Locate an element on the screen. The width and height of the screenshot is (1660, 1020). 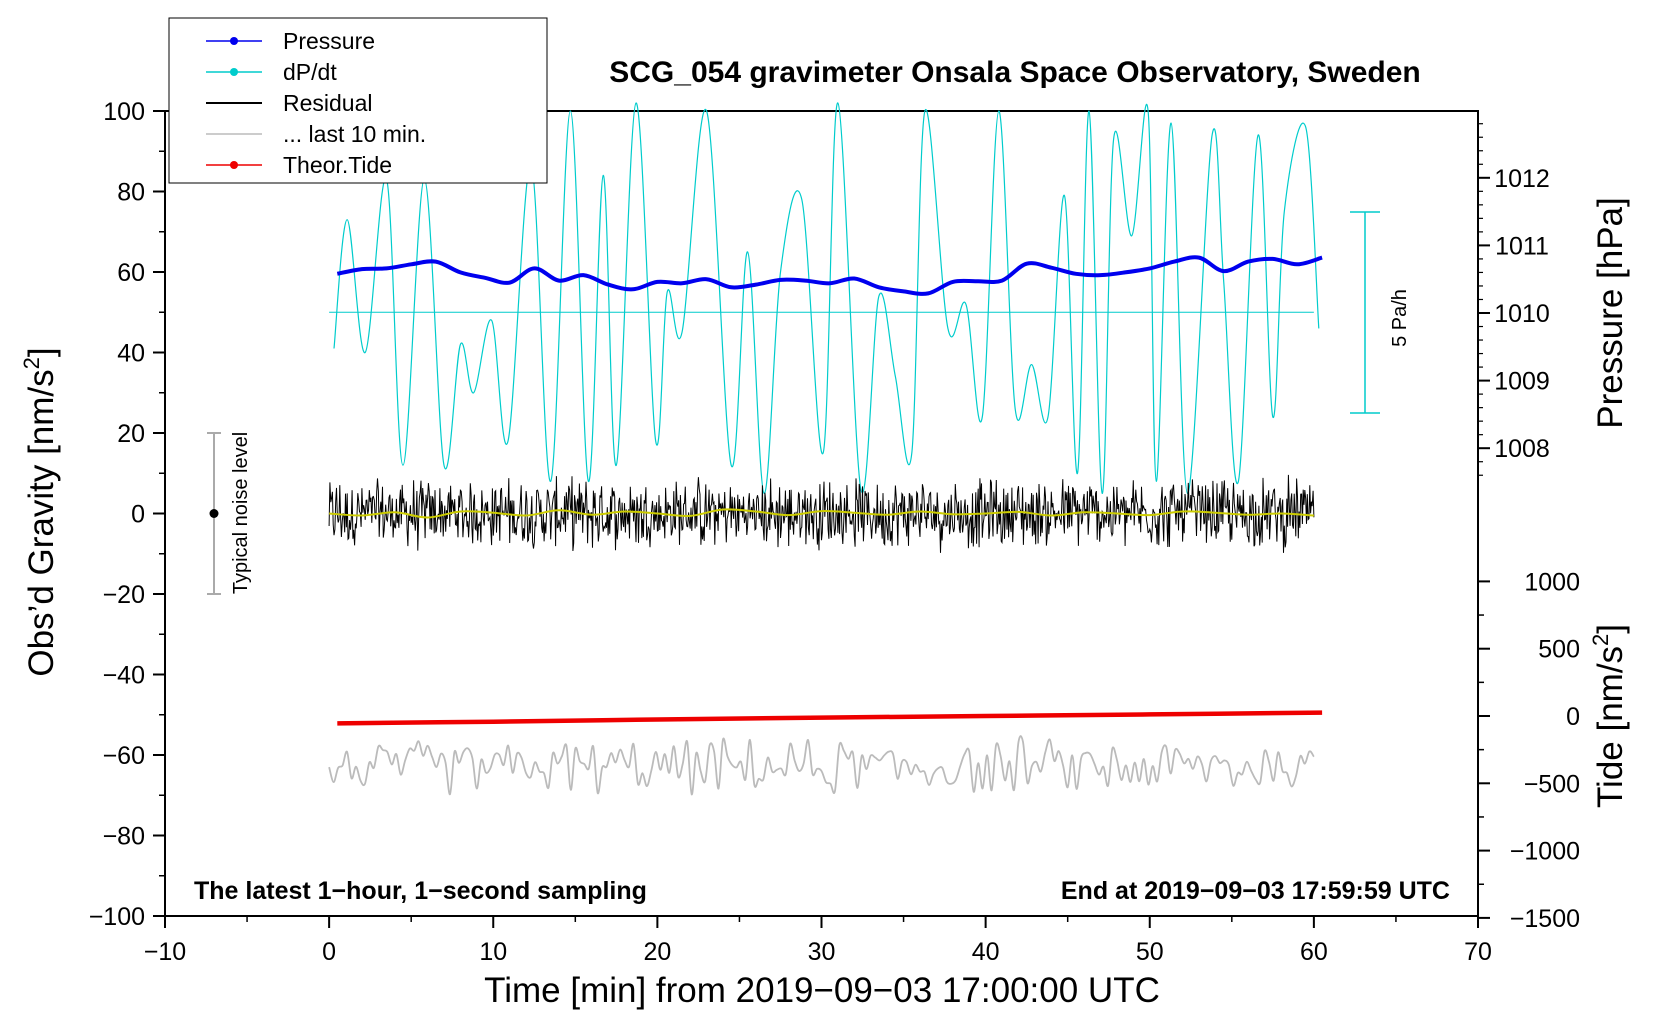
x-tick-label: 0 is located at coordinates (329, 952).